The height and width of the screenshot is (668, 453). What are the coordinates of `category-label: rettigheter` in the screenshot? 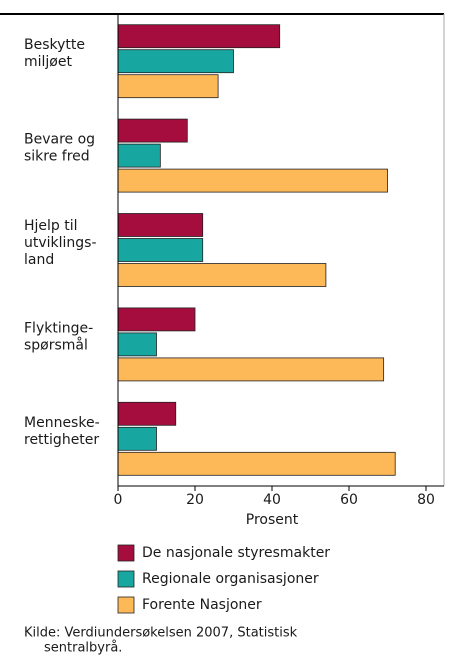 It's located at (61, 440).